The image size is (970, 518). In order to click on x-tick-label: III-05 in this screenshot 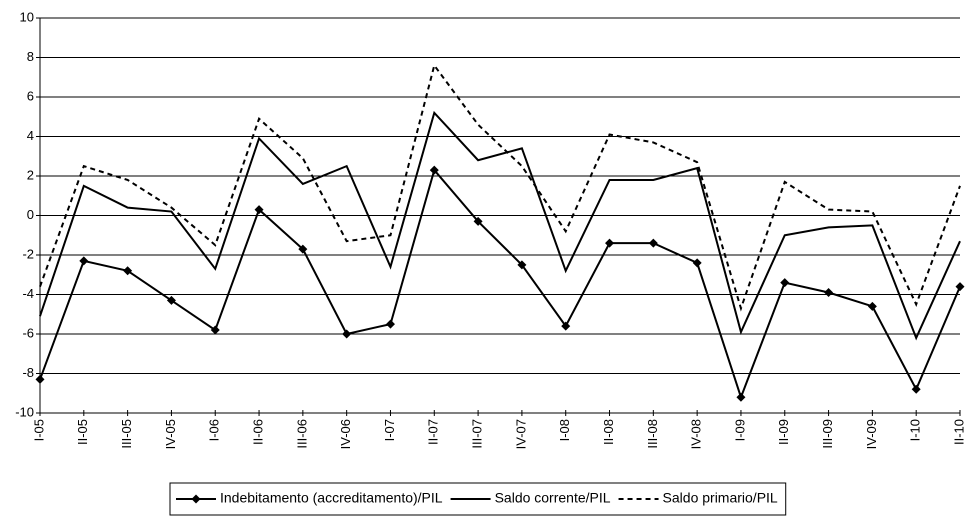, I will do `click(126, 434)`.